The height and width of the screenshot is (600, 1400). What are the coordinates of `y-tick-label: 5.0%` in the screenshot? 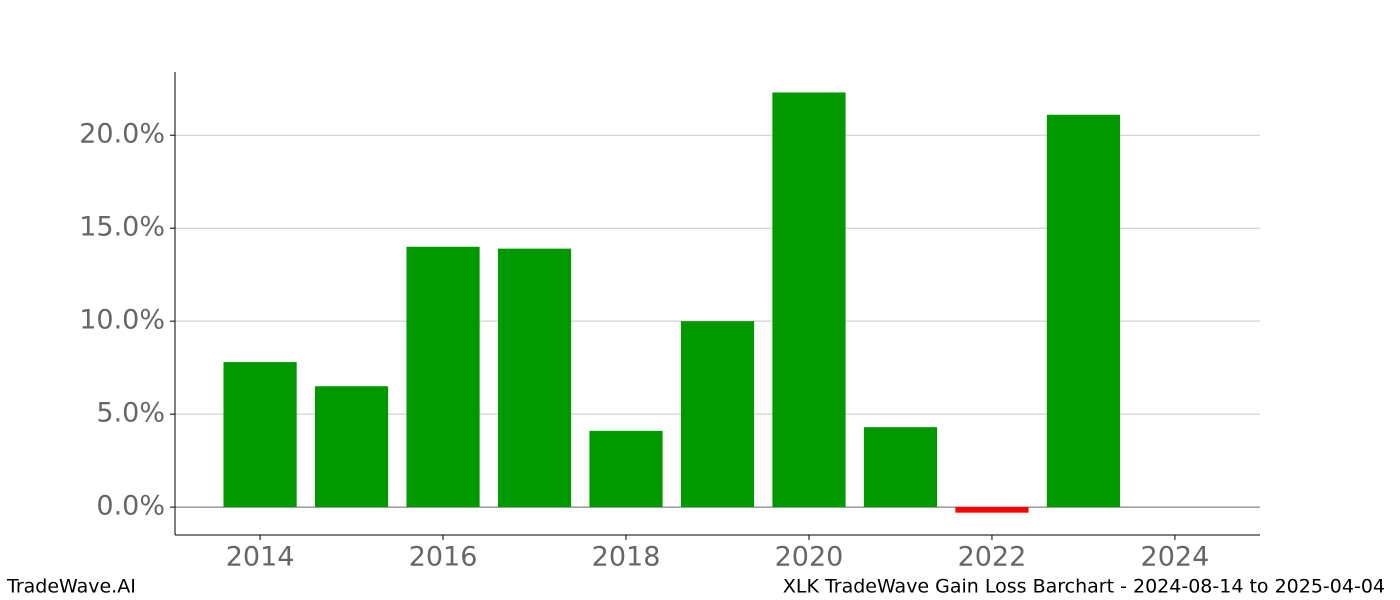 It's located at (130, 413).